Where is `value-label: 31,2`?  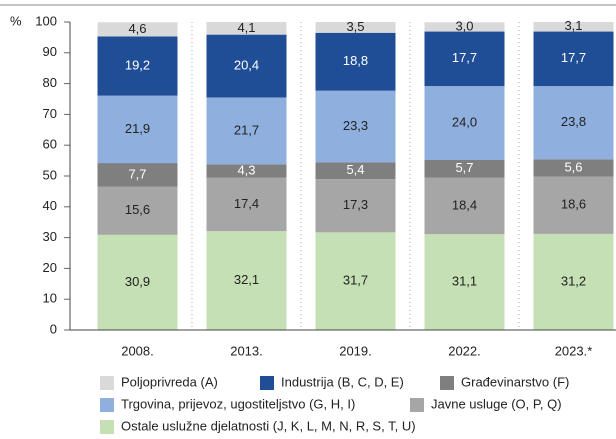
value-label: 31,2 is located at coordinates (573, 280).